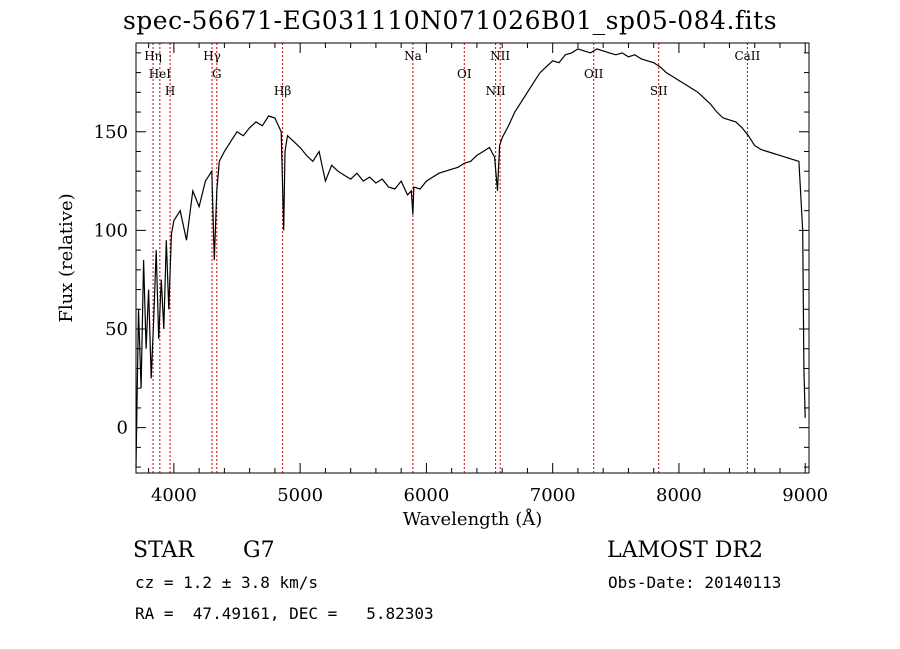 This screenshot has width=900, height=649. Describe the element at coordinates (695, 582) in the screenshot. I see `observation-date: Obs-Date: 20140113` at that location.